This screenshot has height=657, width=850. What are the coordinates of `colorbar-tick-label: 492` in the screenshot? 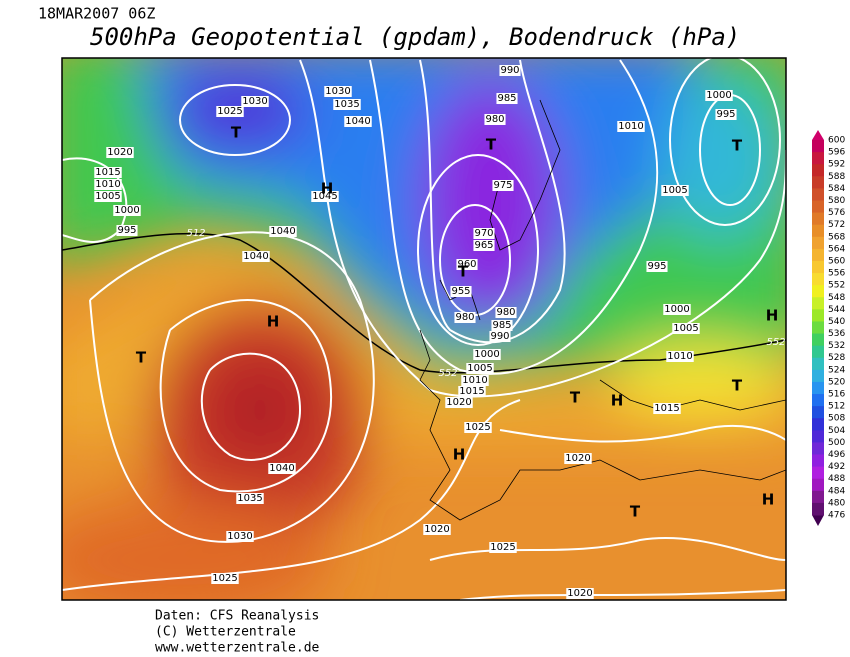 It's located at (836, 467).